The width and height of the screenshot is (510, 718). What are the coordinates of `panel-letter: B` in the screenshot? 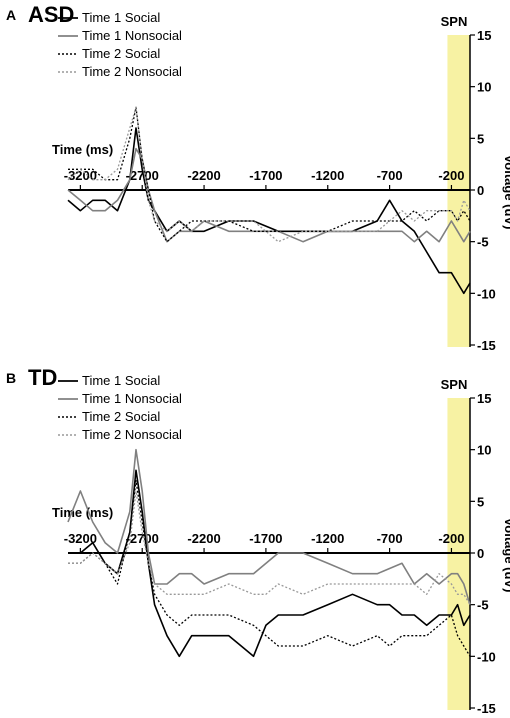 It's located at (11, 378).